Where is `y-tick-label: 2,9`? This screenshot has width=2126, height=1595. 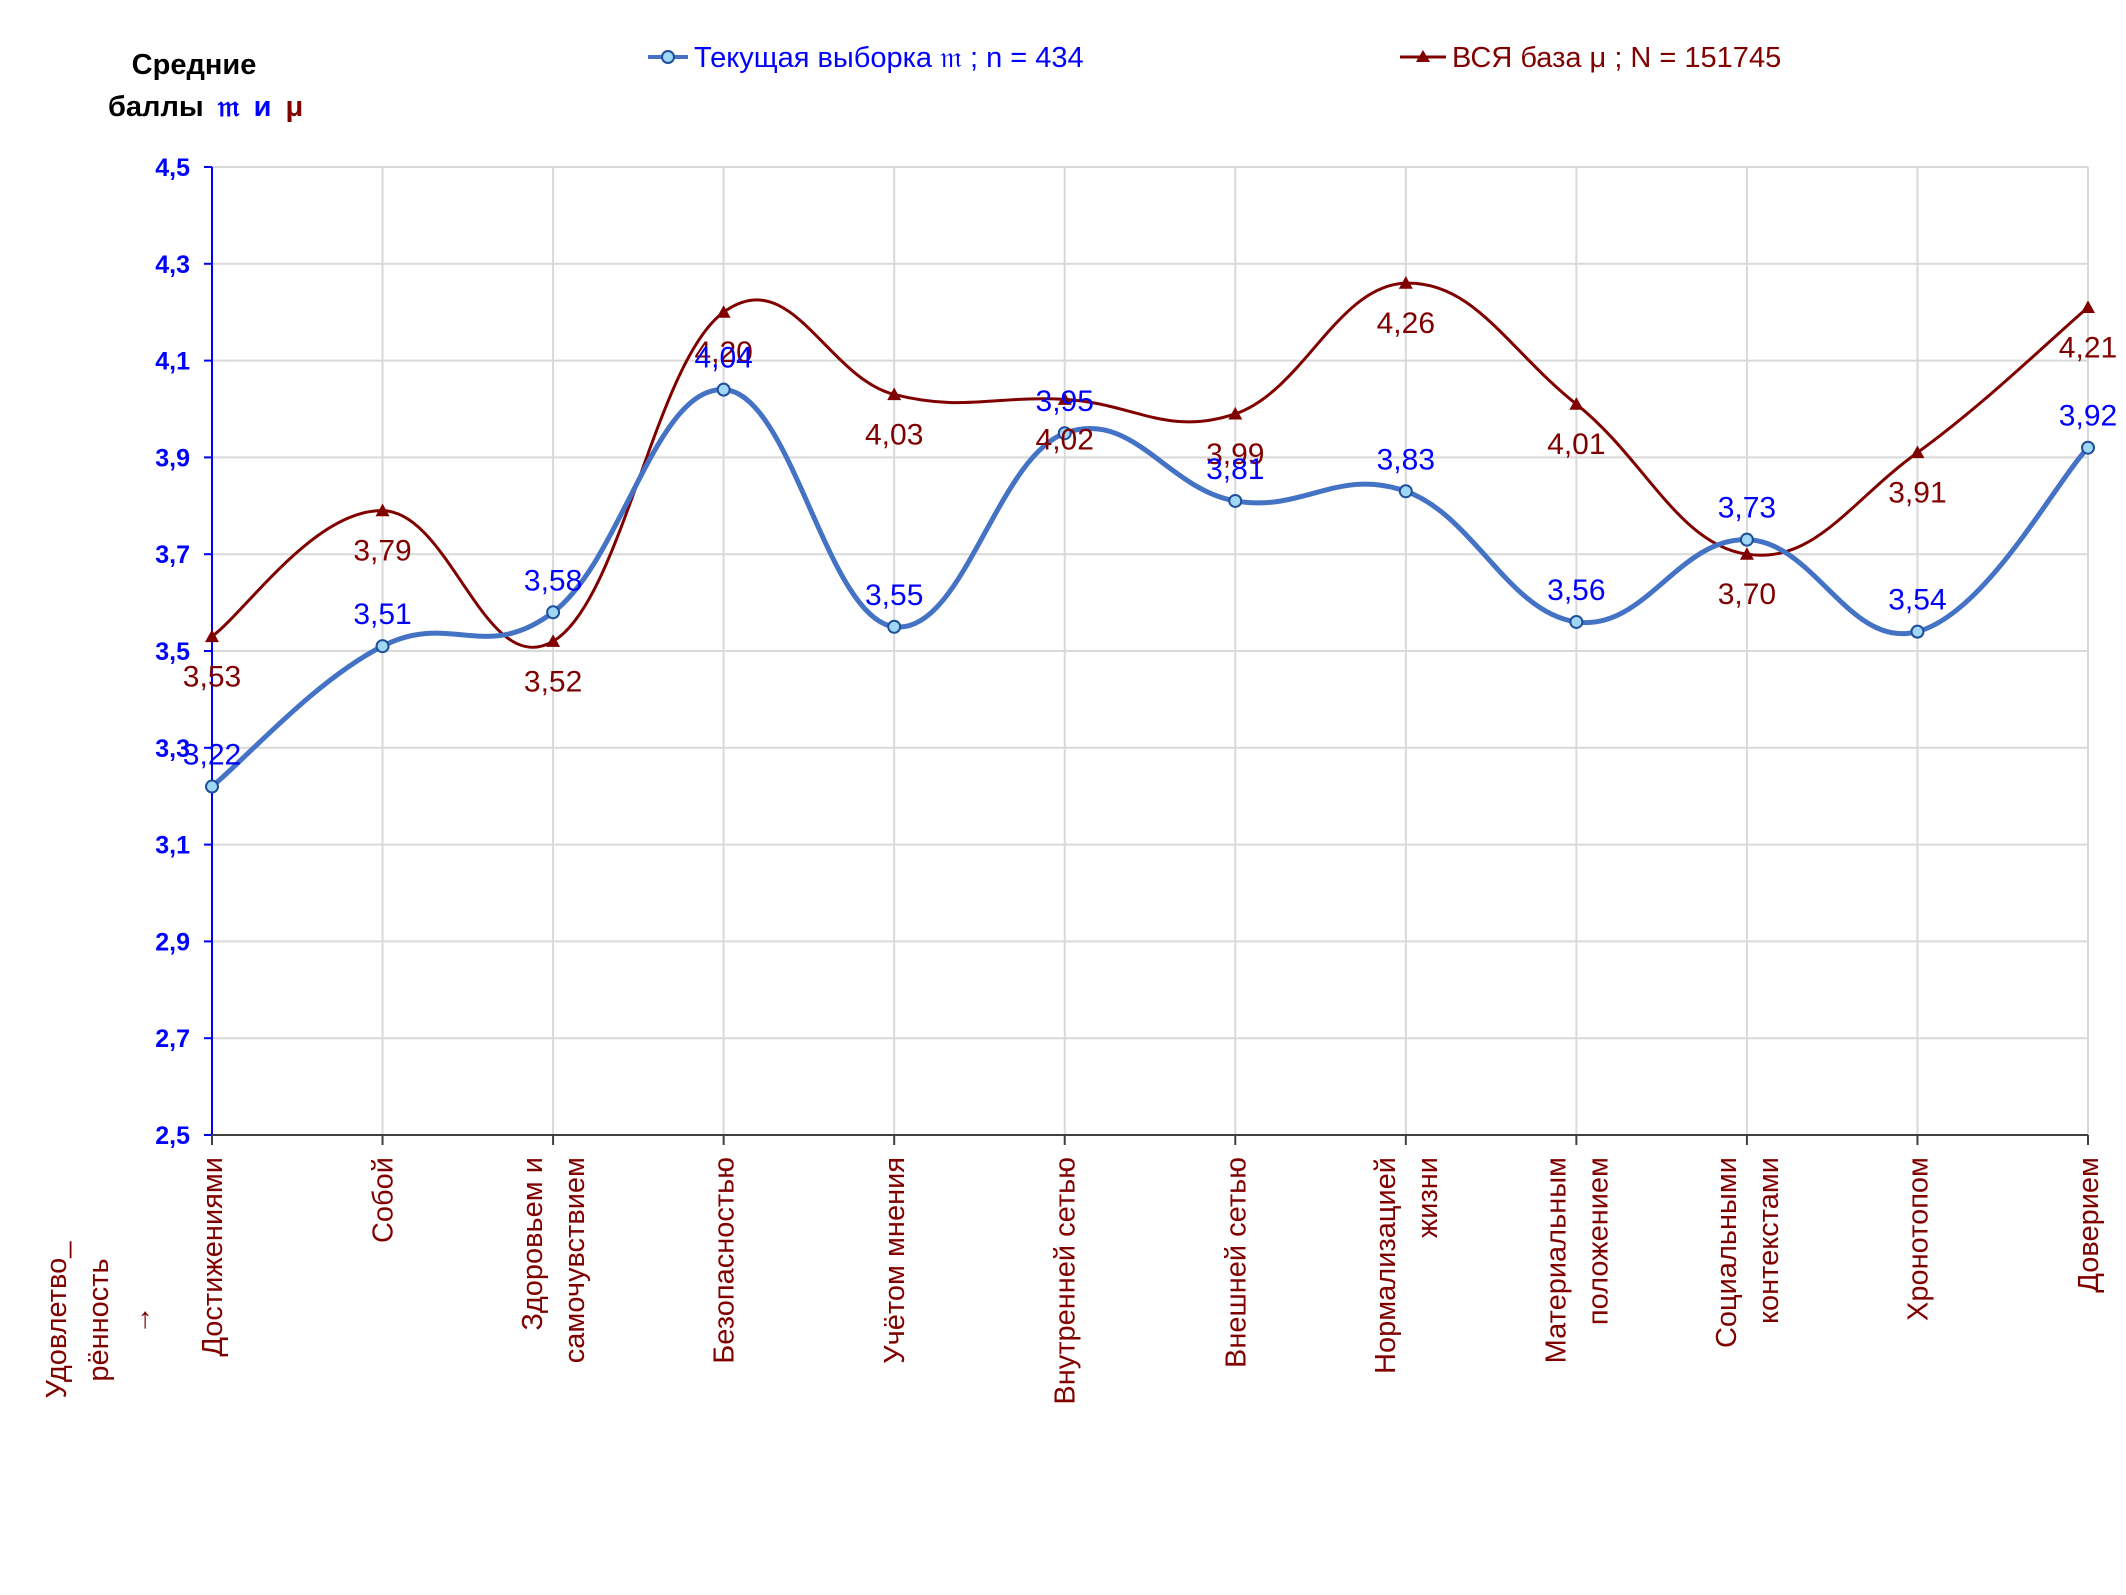 y-tick-label: 2,9 is located at coordinates (172, 942).